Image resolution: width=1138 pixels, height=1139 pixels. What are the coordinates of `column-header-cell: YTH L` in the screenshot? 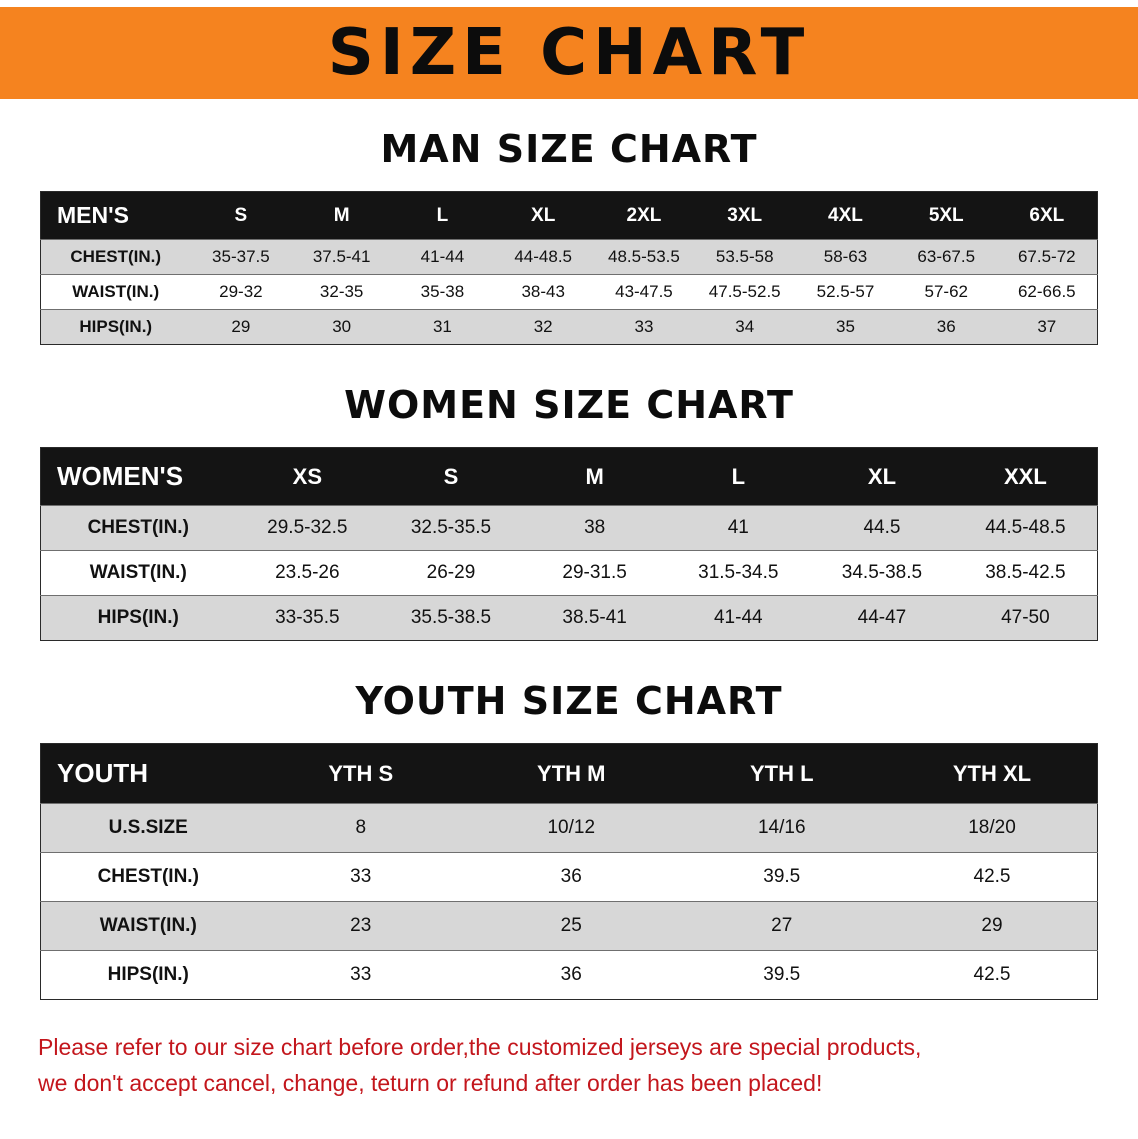 It's located at (781, 773).